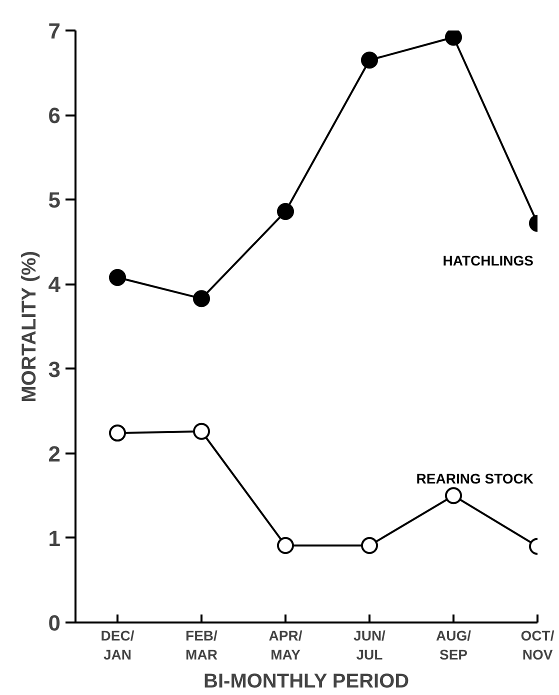 The image size is (559, 695). I want to click on x-tick-label: FEB/ MAR, so click(202, 645).